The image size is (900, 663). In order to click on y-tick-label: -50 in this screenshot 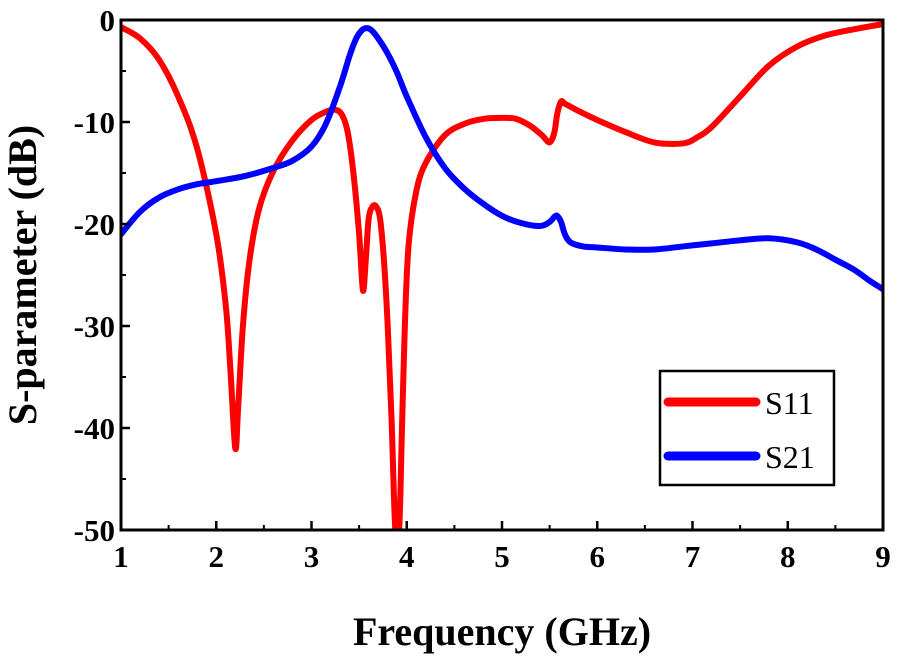, I will do `click(94, 530)`.